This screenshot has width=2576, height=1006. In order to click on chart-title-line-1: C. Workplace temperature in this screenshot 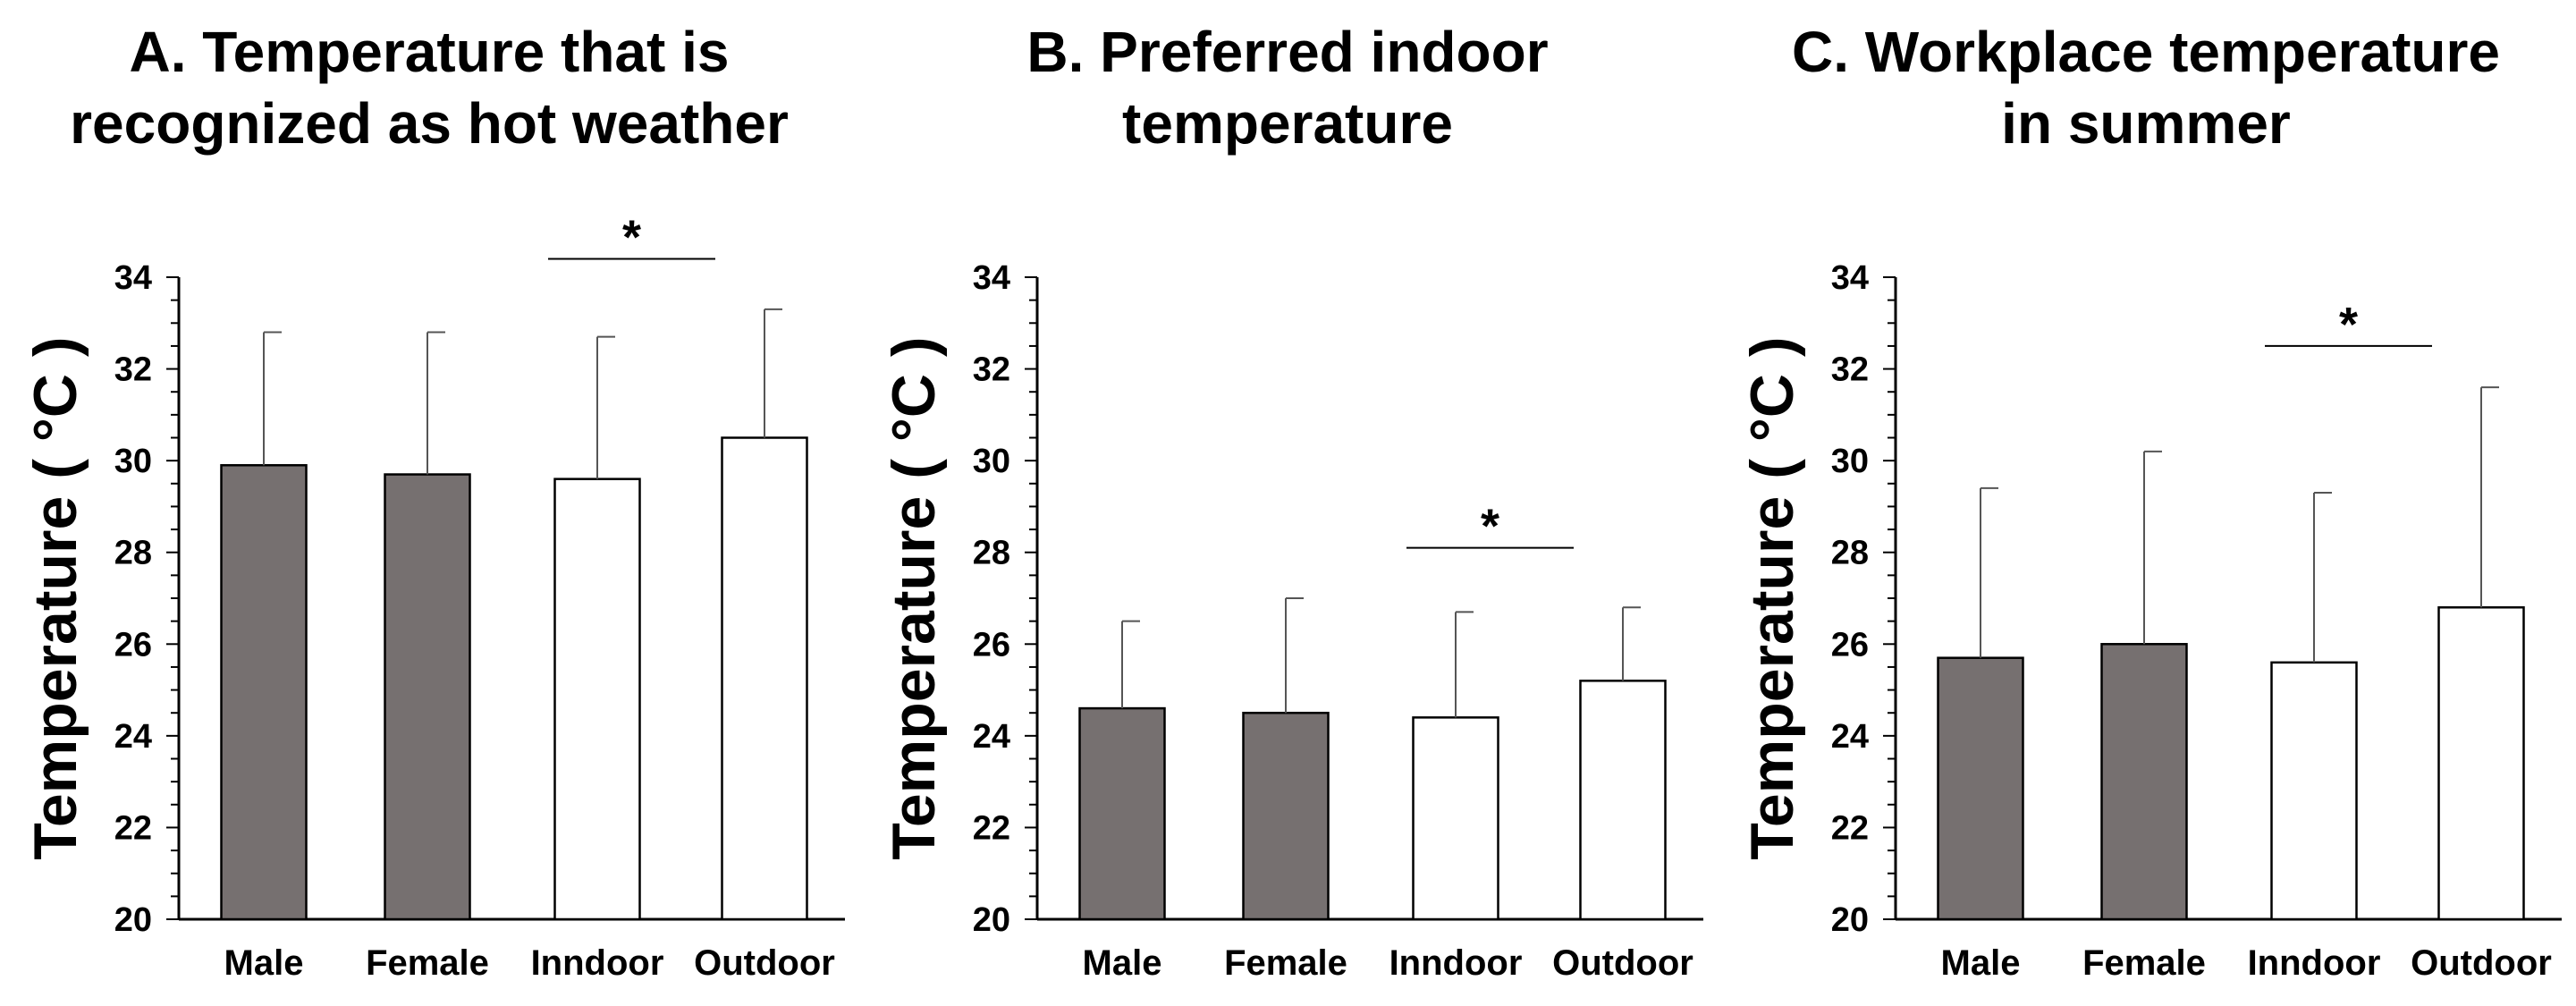, I will do `click(2146, 52)`.